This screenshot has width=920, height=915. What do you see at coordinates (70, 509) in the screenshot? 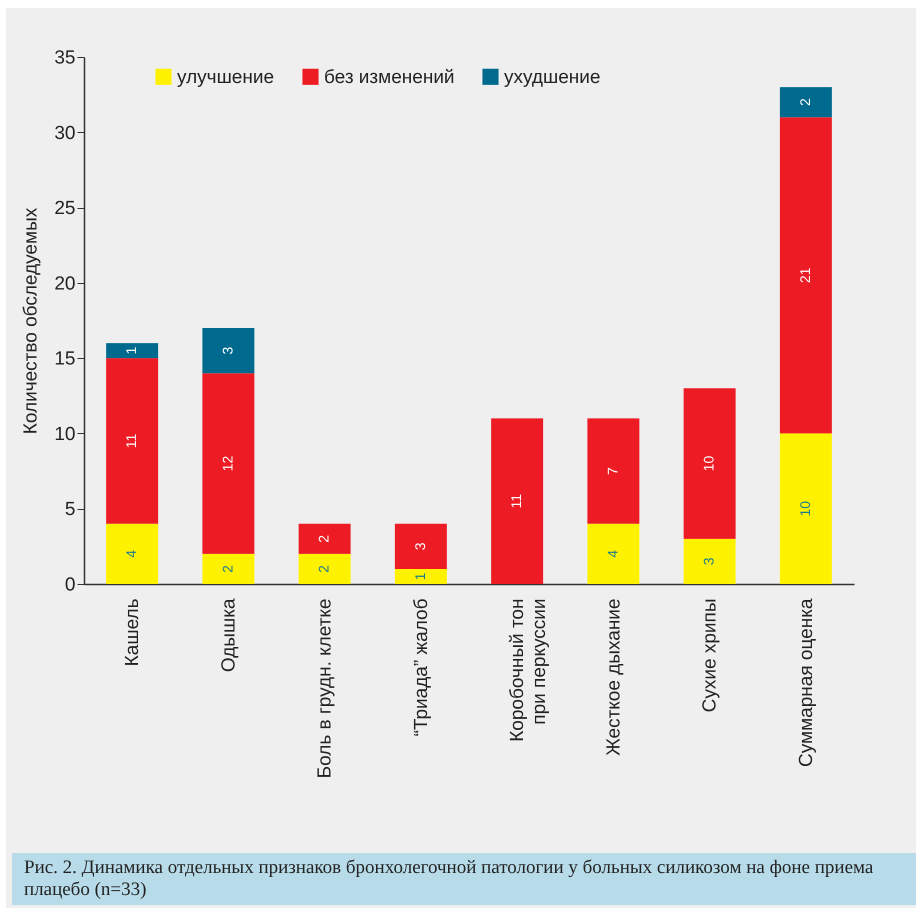
I see `y-tick-label: 5` at bounding box center [70, 509].